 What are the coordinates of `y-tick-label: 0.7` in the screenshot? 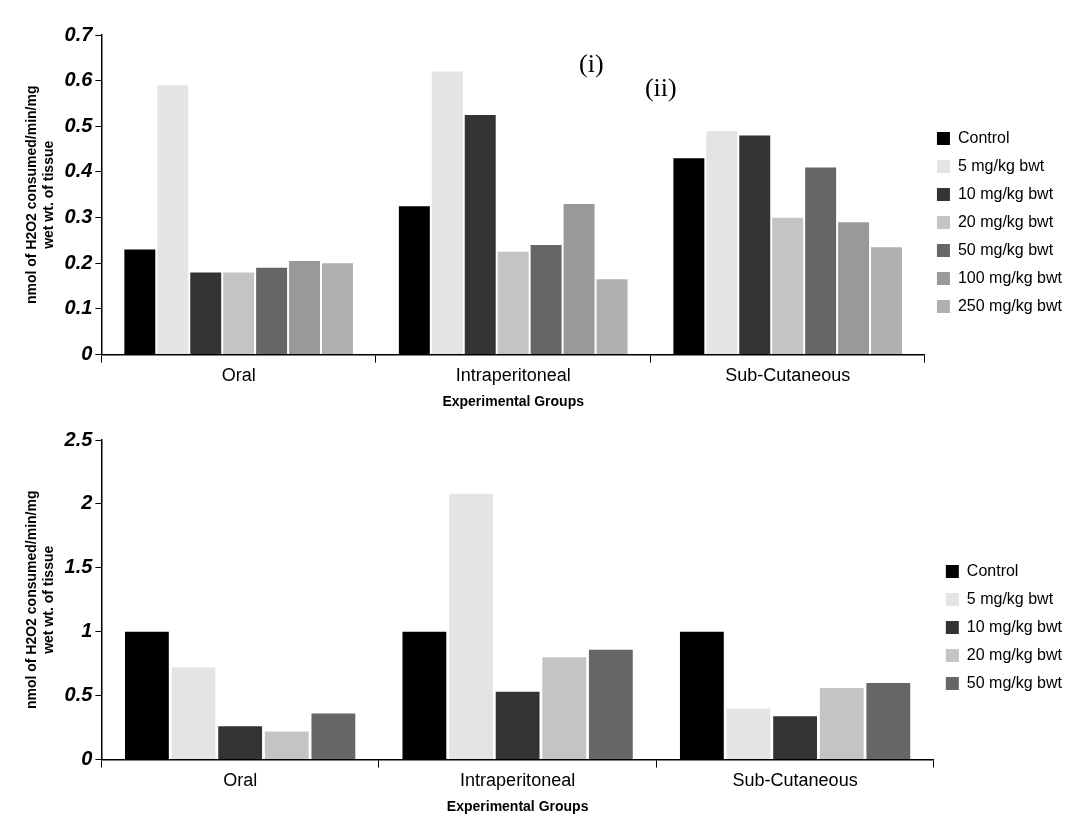 It's located at (79, 33).